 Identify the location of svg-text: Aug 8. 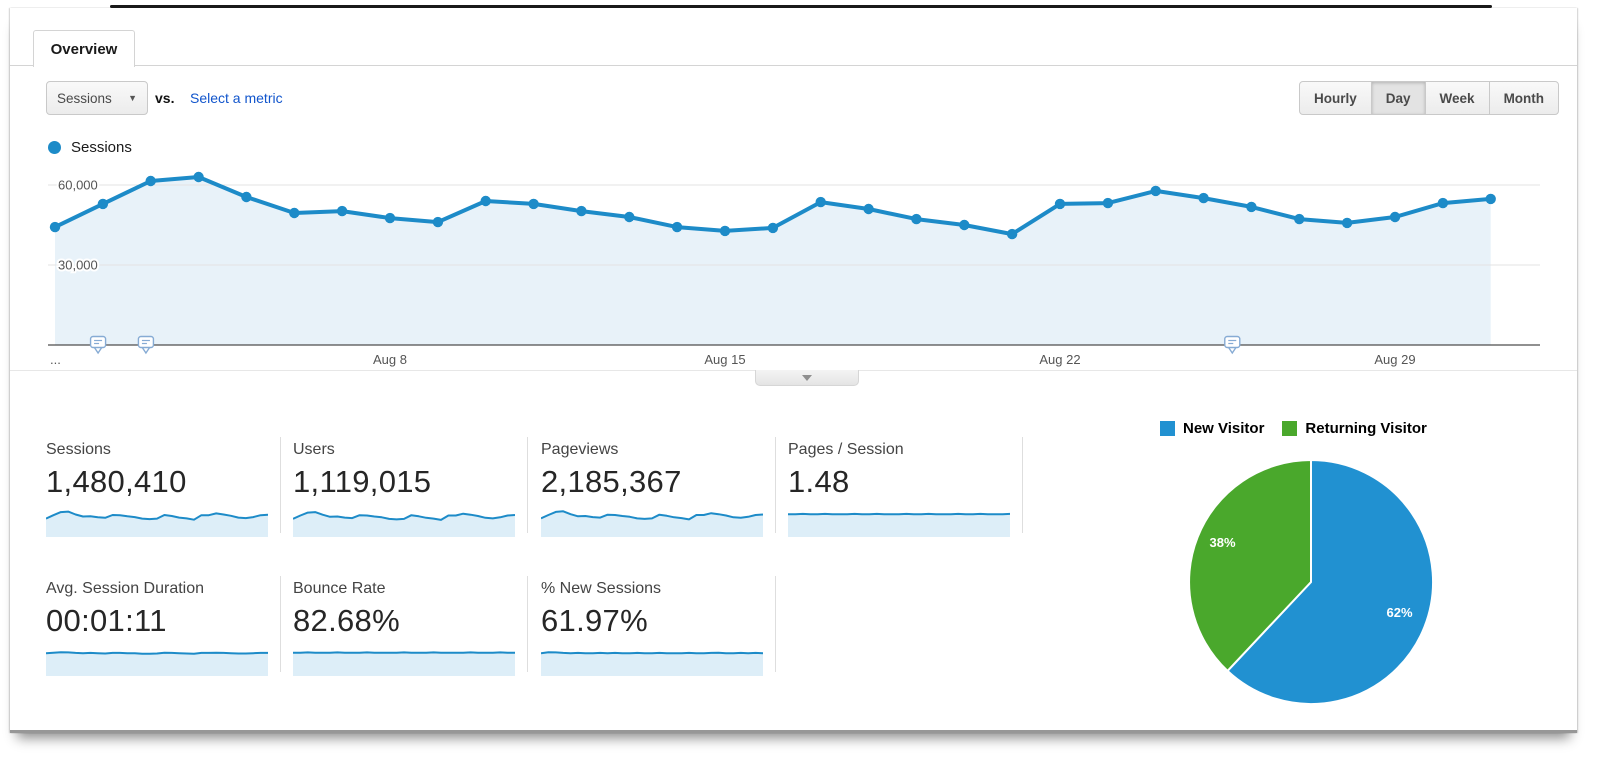
(390, 359).